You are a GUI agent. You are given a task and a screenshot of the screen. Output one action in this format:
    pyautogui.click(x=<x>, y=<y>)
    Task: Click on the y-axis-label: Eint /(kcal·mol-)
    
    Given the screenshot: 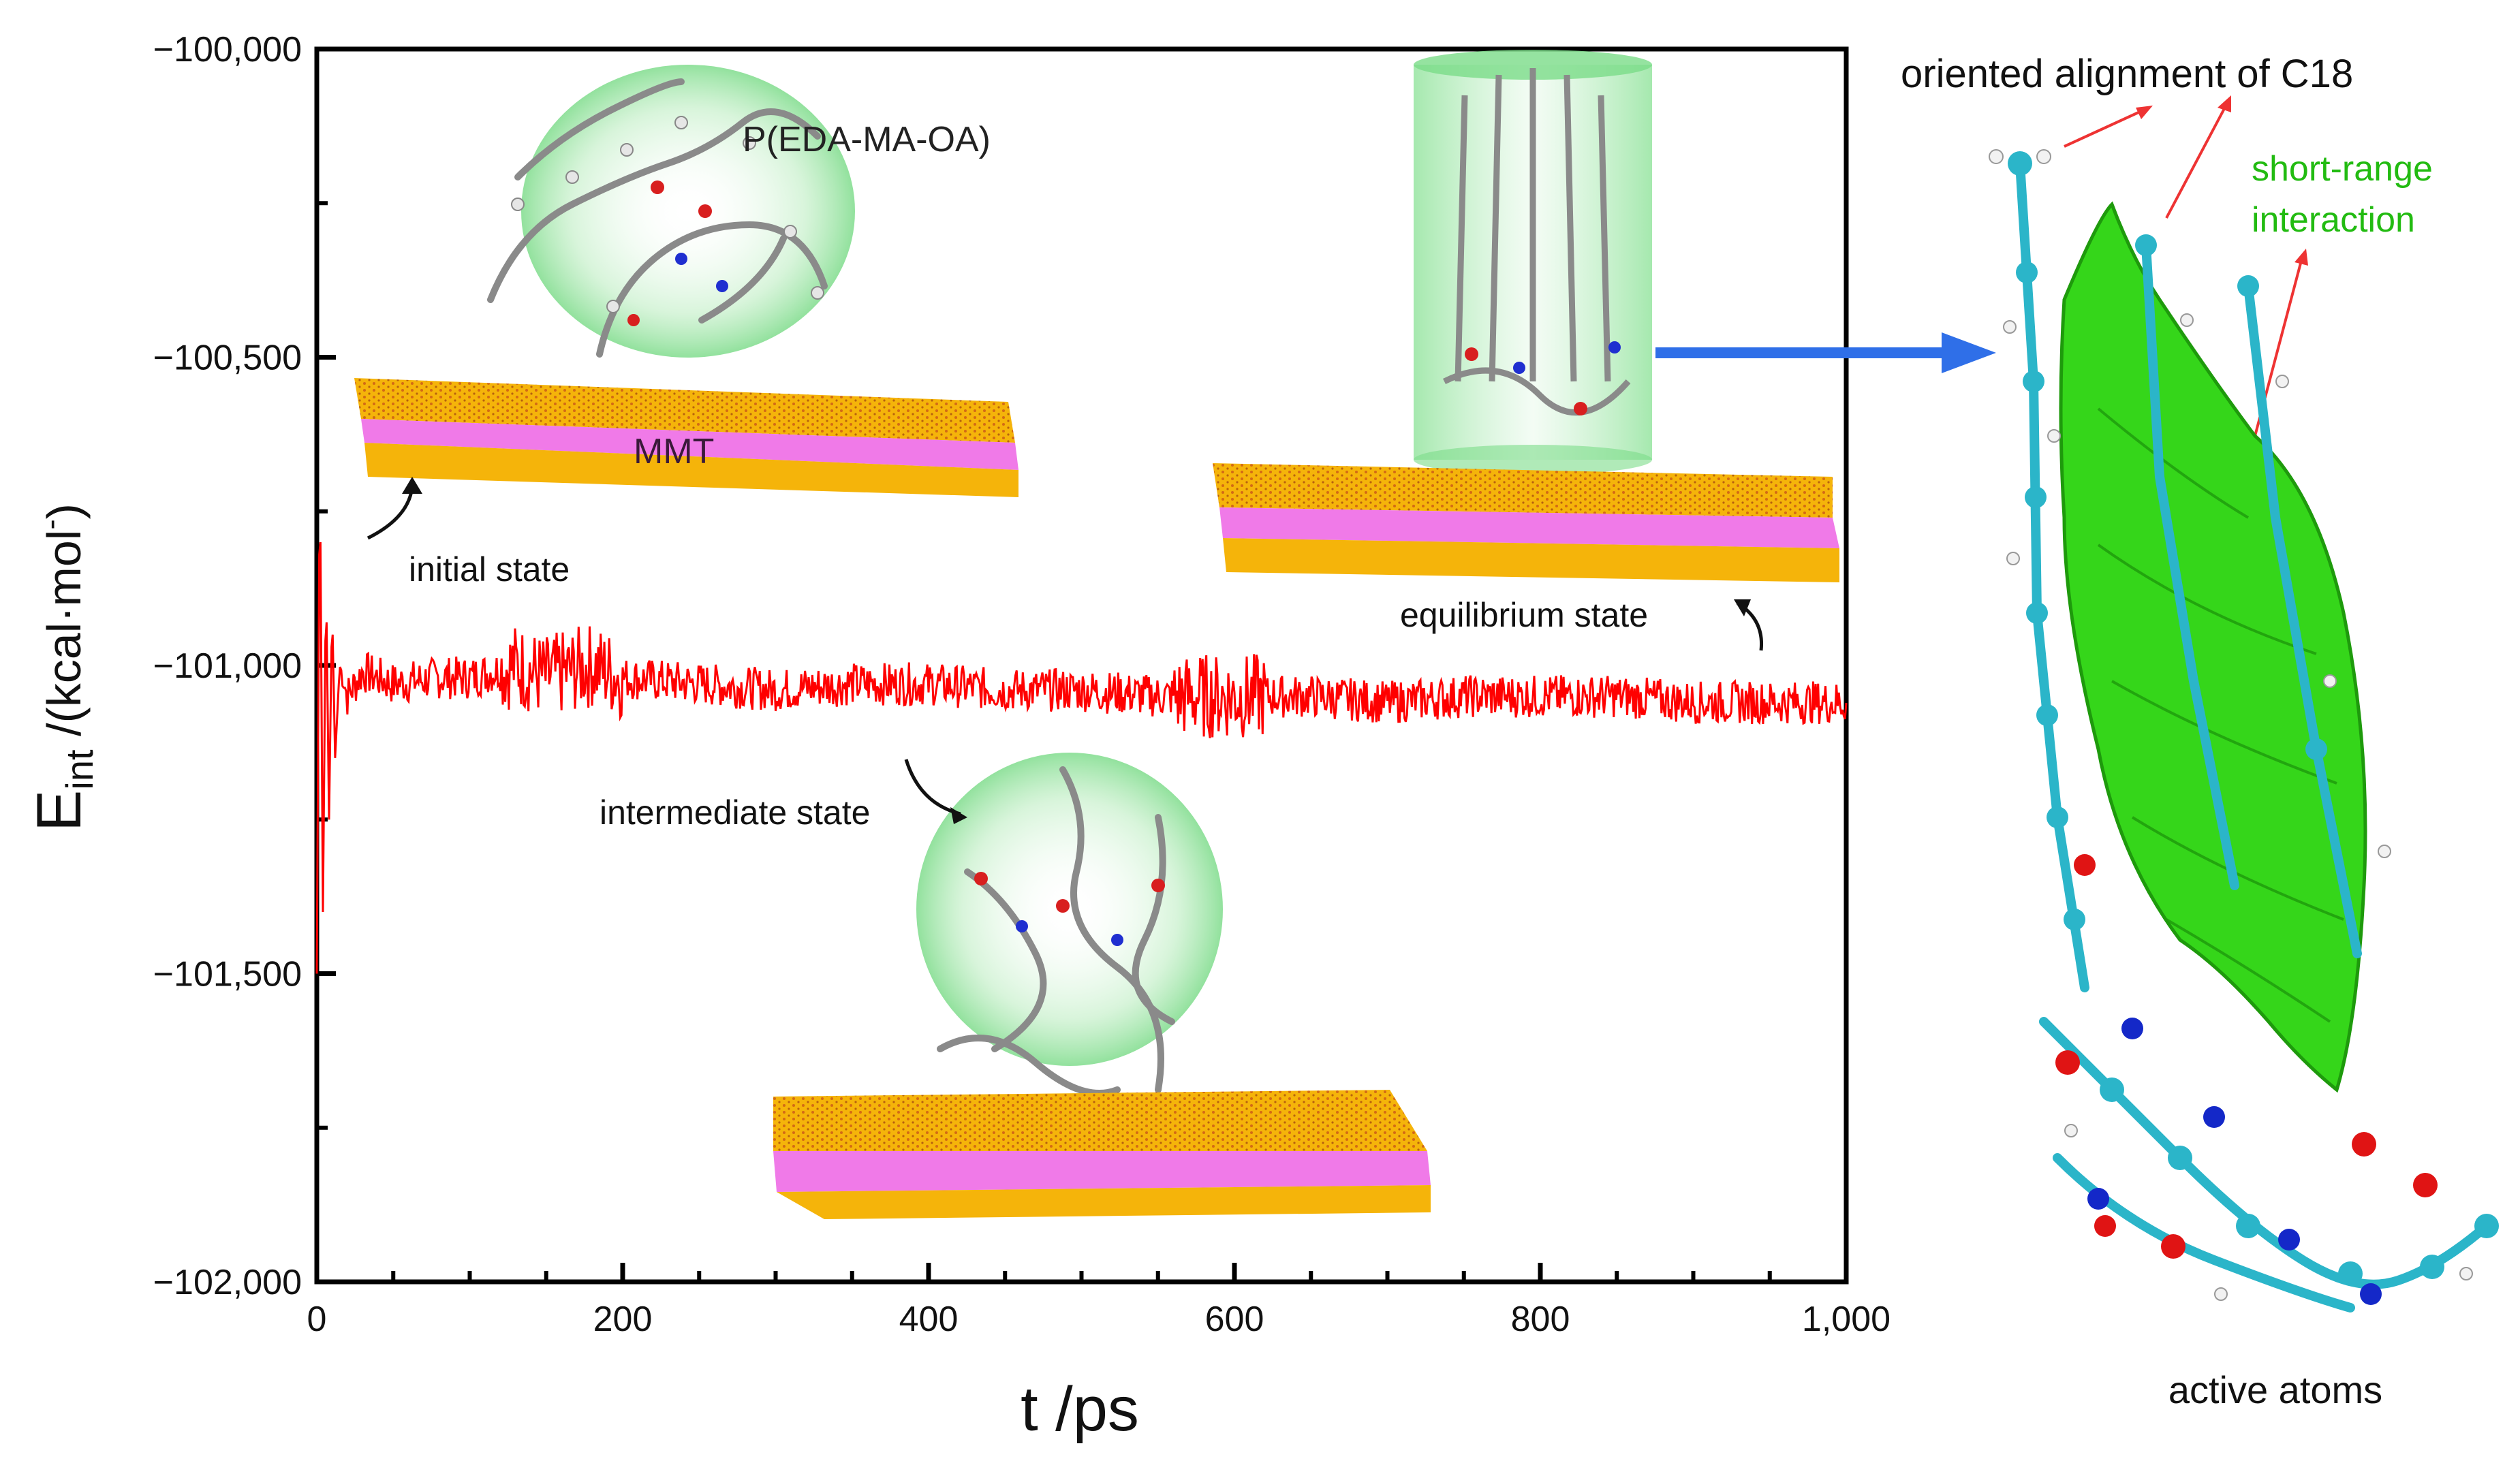 What is the action you would take?
    pyautogui.click(x=63, y=668)
    